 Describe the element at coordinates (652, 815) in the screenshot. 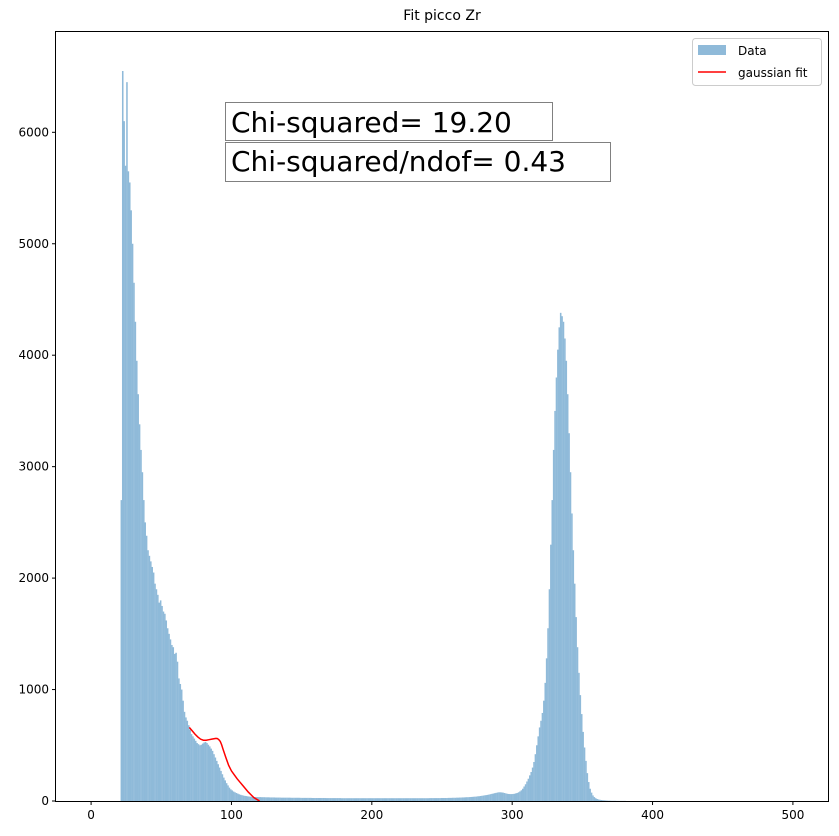

I see `x-tick-label: 400` at that location.